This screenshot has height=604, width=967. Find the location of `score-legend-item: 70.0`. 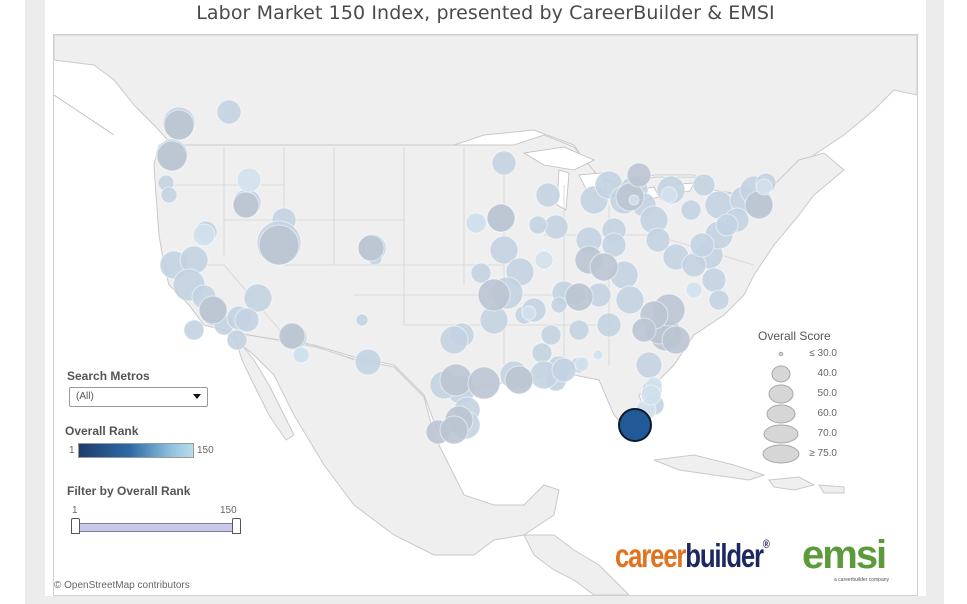

score-legend-item: 70.0 is located at coordinates (827, 433).